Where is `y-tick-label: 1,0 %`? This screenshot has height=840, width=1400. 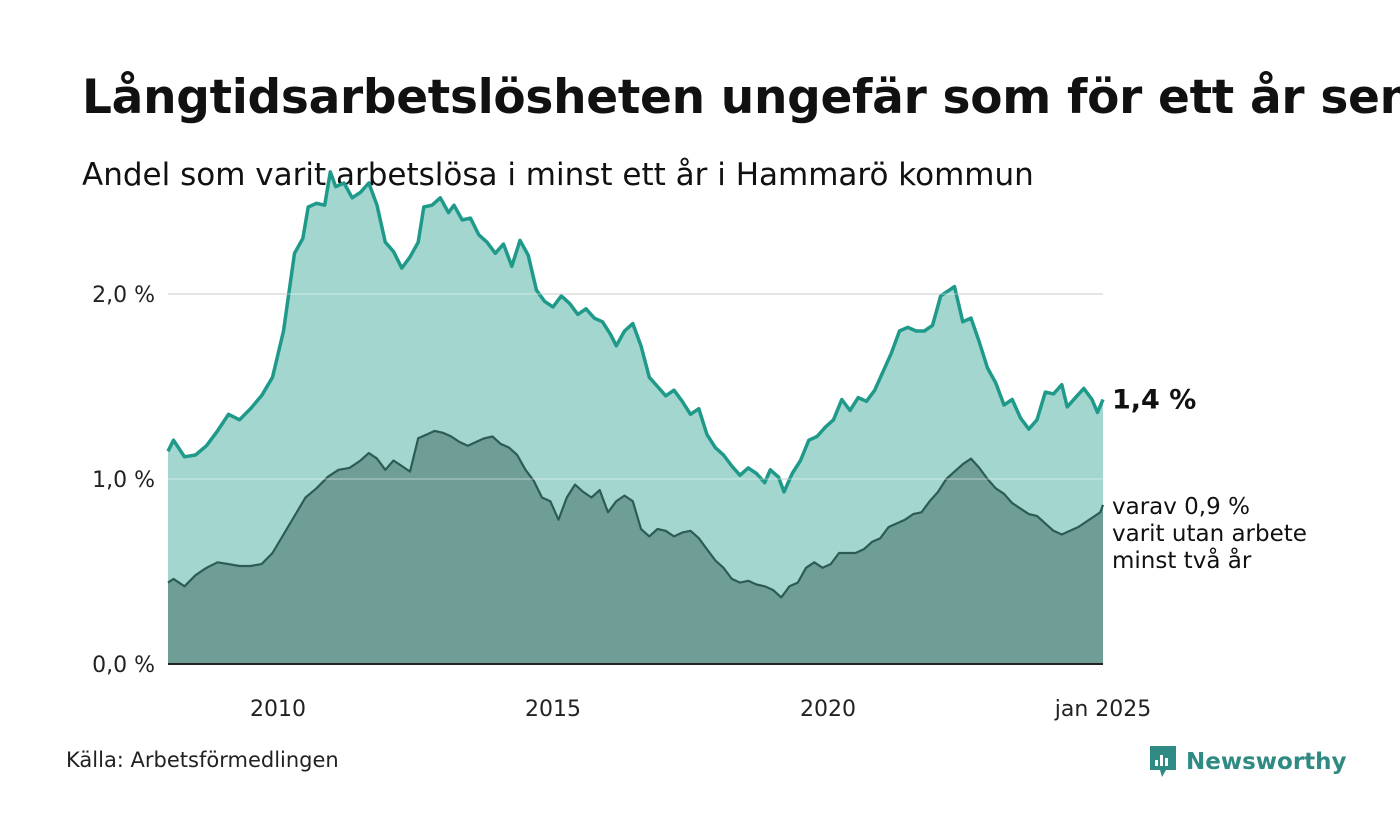
y-tick-label: 1,0 % is located at coordinates (123, 480).